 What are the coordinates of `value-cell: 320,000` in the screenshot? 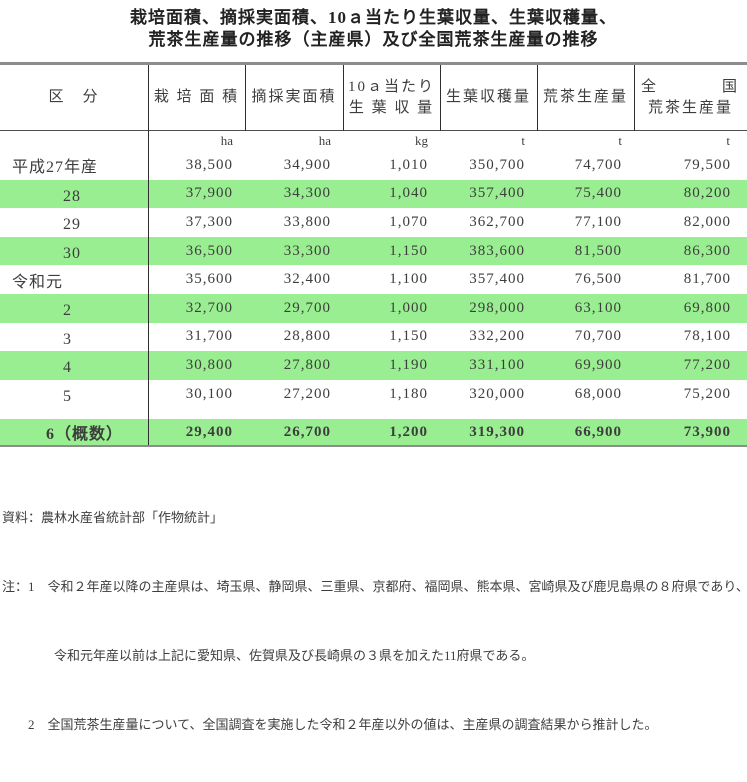 It's located at (497, 393).